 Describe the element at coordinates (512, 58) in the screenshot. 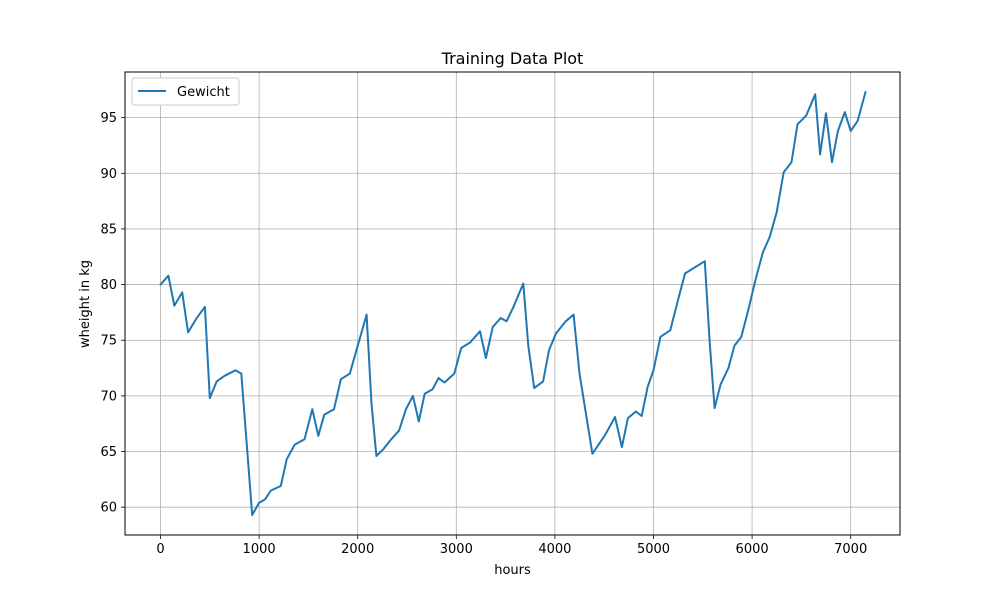

I see `chart-title: Training Data Plot` at that location.